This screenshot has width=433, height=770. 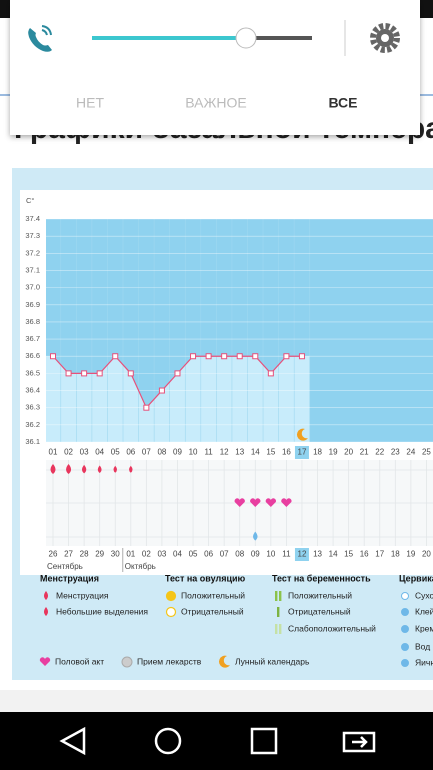 What do you see at coordinates (32, 287) in the screenshot?
I see `y-tick-label: 37.0` at bounding box center [32, 287].